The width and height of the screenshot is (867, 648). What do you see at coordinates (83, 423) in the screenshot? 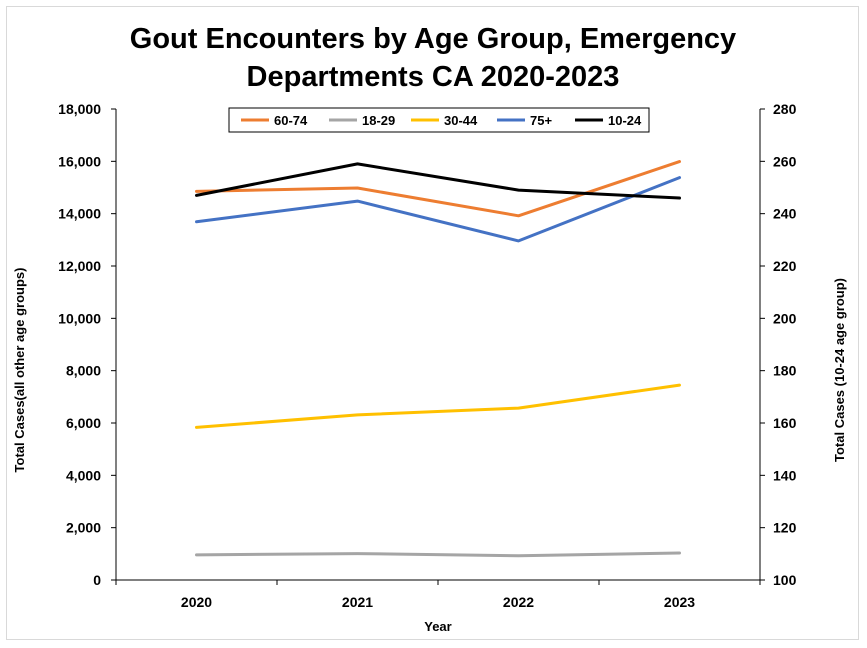
I see `left-y-tick-label: 6,000` at bounding box center [83, 423].